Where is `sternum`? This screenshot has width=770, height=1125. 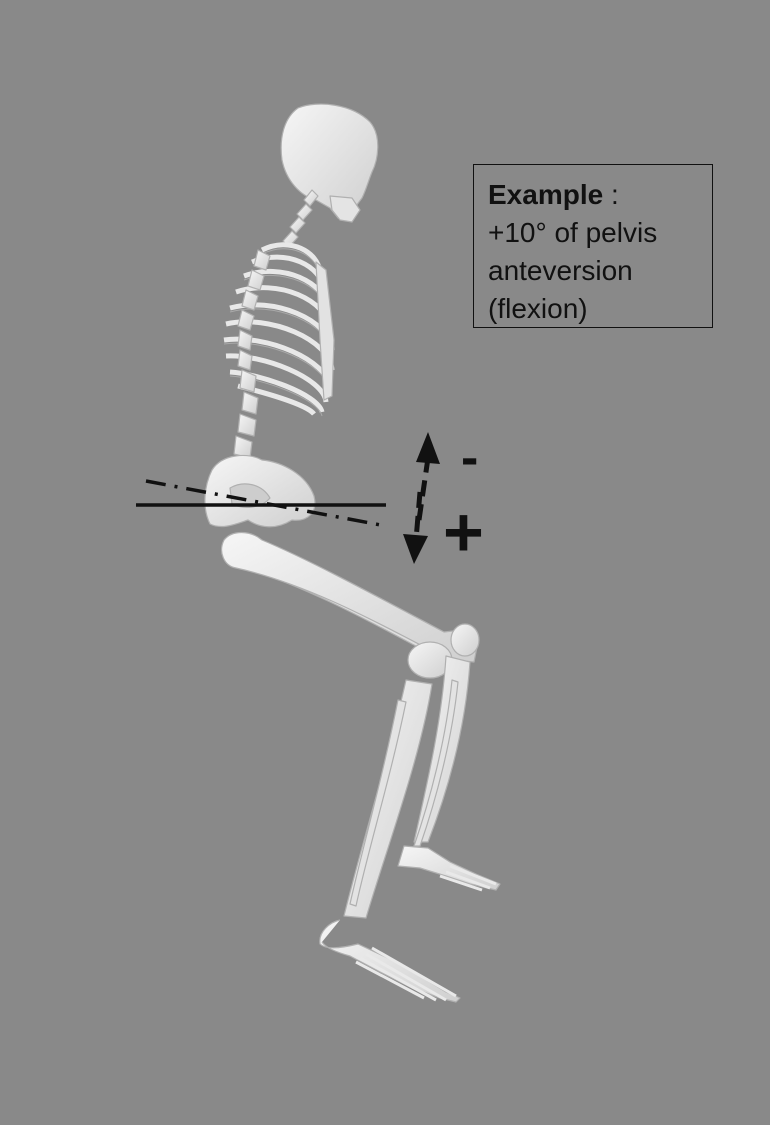
sternum is located at coordinates (325, 331).